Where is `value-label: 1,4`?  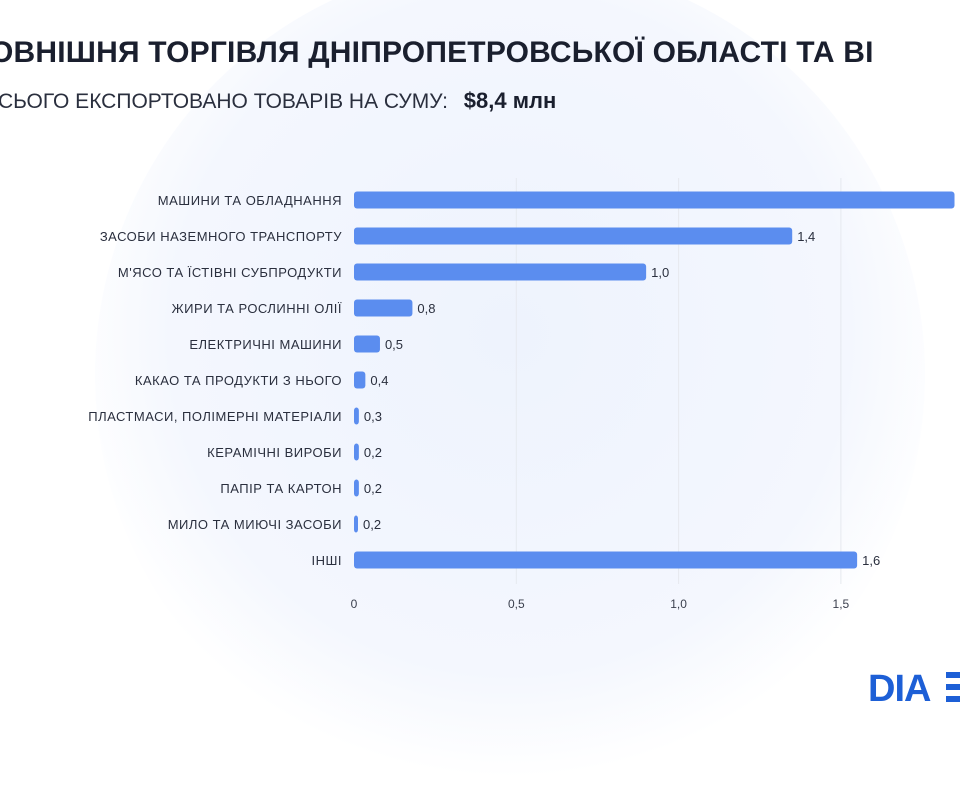 value-label: 1,4 is located at coordinates (806, 236).